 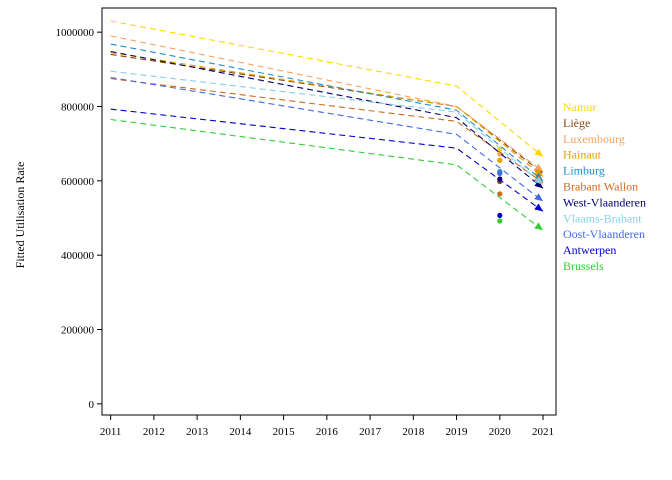 I want to click on x-tick-label-2015: 2015, so click(x=284, y=432).